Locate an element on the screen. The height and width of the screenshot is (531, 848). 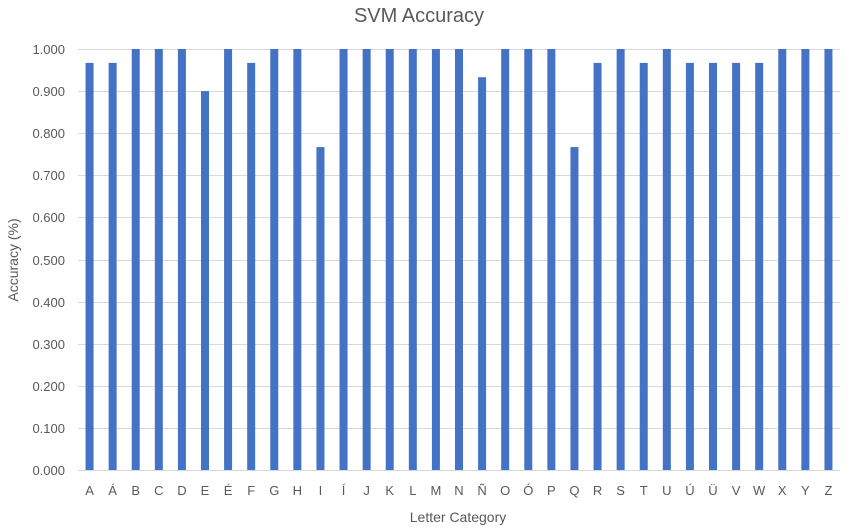
y-tick-label: 0.400 is located at coordinates (48, 302).